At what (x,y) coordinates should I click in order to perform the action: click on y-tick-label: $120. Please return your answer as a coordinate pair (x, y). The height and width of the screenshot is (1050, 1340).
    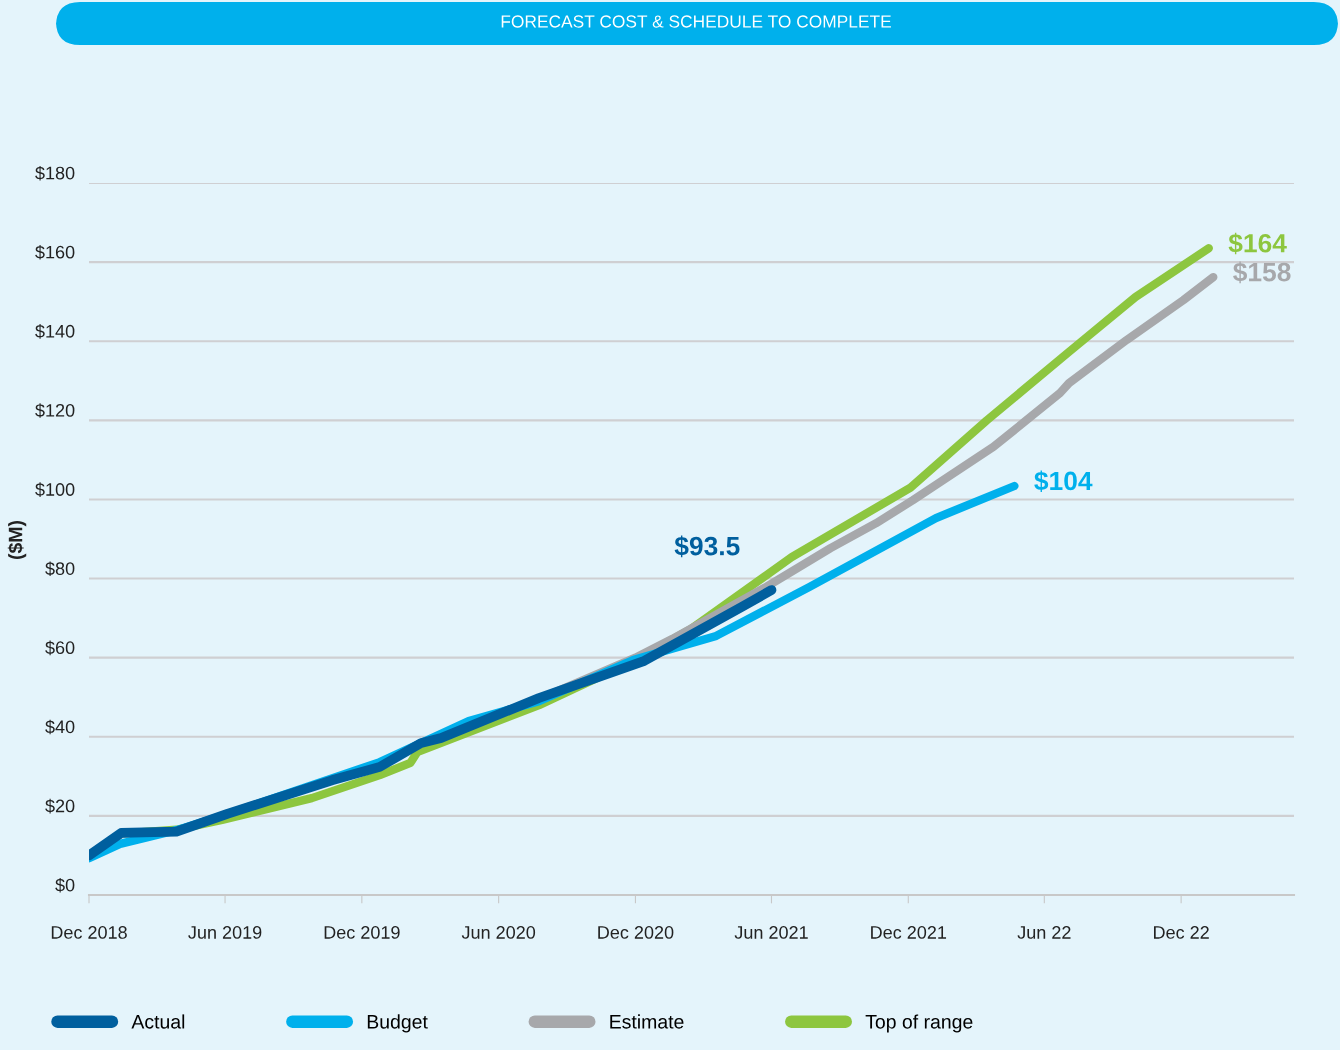
    Looking at the image, I should click on (55, 410).